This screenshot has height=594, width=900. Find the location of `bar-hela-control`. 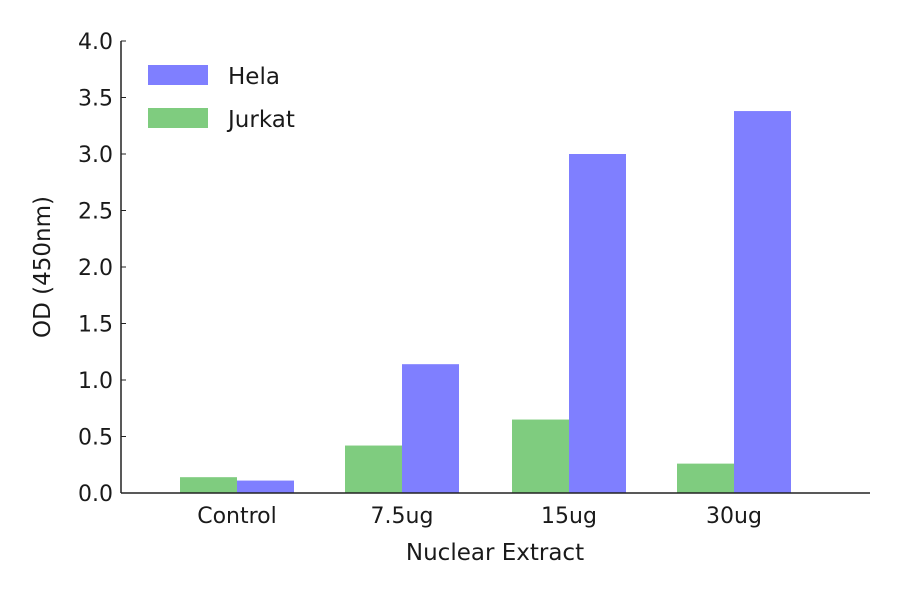

bar-hela-control is located at coordinates (265, 486).